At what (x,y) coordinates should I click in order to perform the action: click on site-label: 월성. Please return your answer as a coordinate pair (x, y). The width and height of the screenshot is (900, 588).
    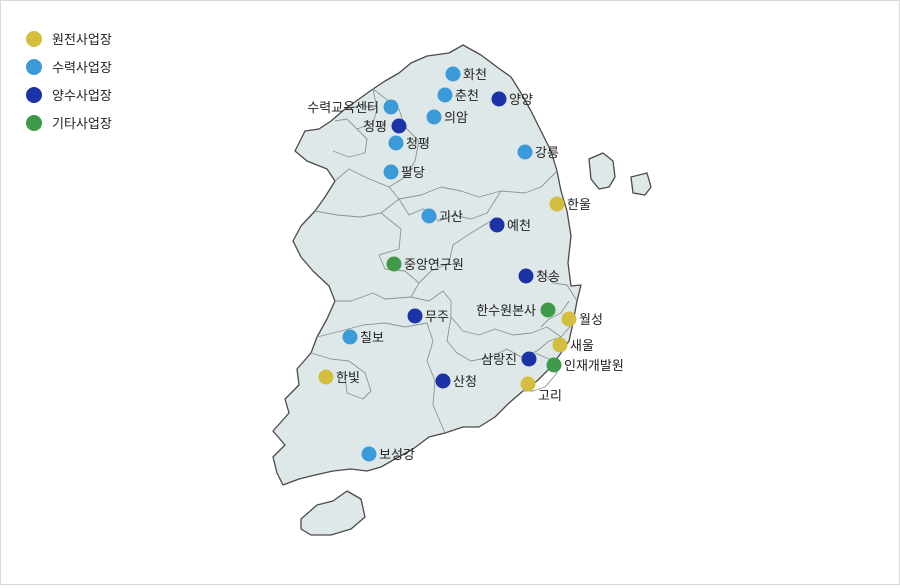
    Looking at the image, I should click on (591, 320).